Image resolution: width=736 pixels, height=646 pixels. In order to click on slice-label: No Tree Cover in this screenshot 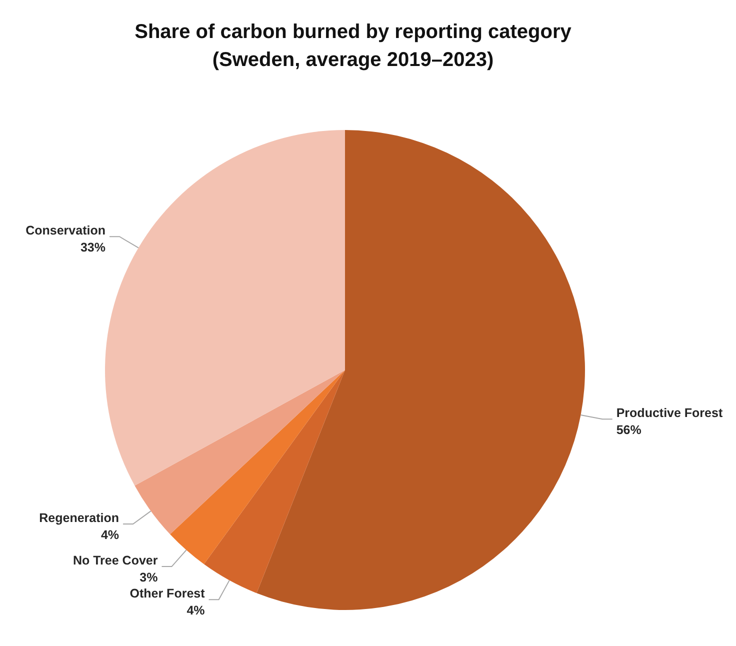, I will do `click(115, 561)`.